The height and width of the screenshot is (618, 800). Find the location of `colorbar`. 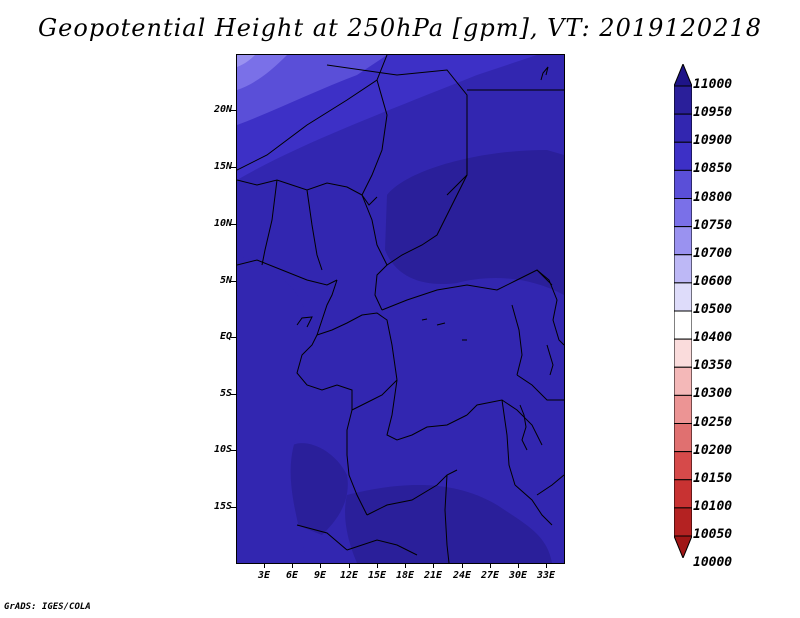

colorbar is located at coordinates (683, 311).